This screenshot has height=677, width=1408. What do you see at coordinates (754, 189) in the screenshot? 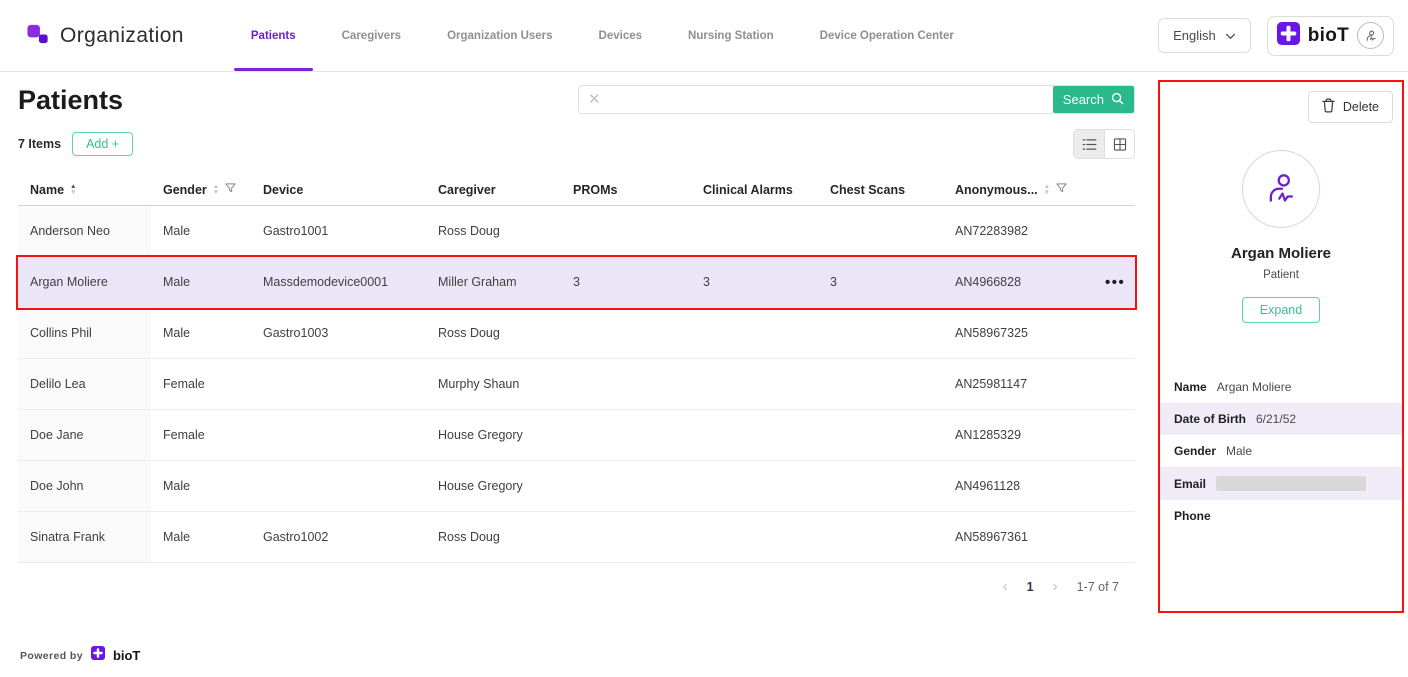
I see `column-header-clinical_alarms: Clinical Alarms` at bounding box center [754, 189].